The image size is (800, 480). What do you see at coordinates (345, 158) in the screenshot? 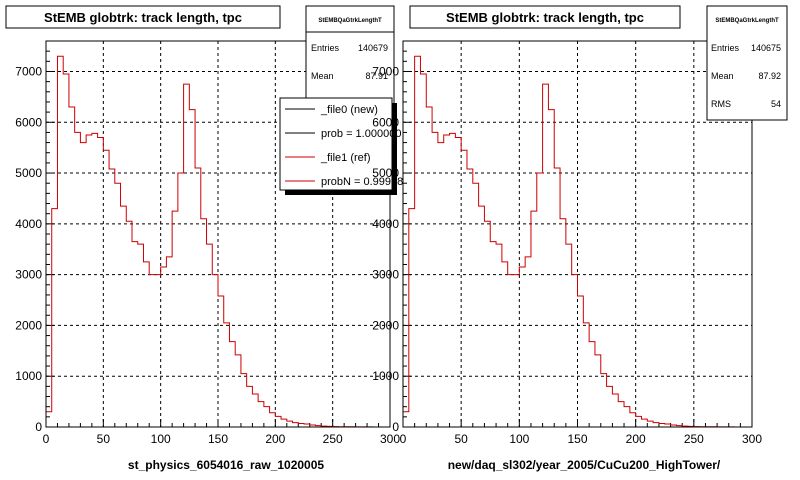
I see `legend-label-2: _file1 (ref)` at bounding box center [345, 158].